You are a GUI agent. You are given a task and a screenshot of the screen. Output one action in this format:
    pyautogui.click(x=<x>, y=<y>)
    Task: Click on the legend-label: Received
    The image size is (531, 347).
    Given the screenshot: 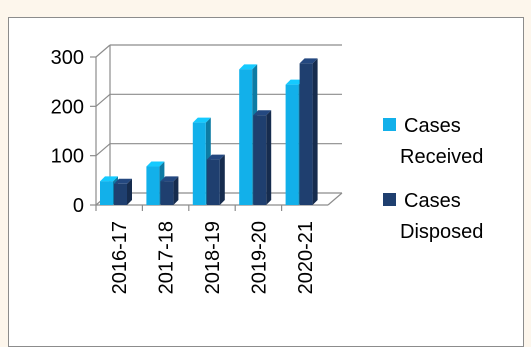 What is the action you would take?
    pyautogui.click(x=441, y=157)
    